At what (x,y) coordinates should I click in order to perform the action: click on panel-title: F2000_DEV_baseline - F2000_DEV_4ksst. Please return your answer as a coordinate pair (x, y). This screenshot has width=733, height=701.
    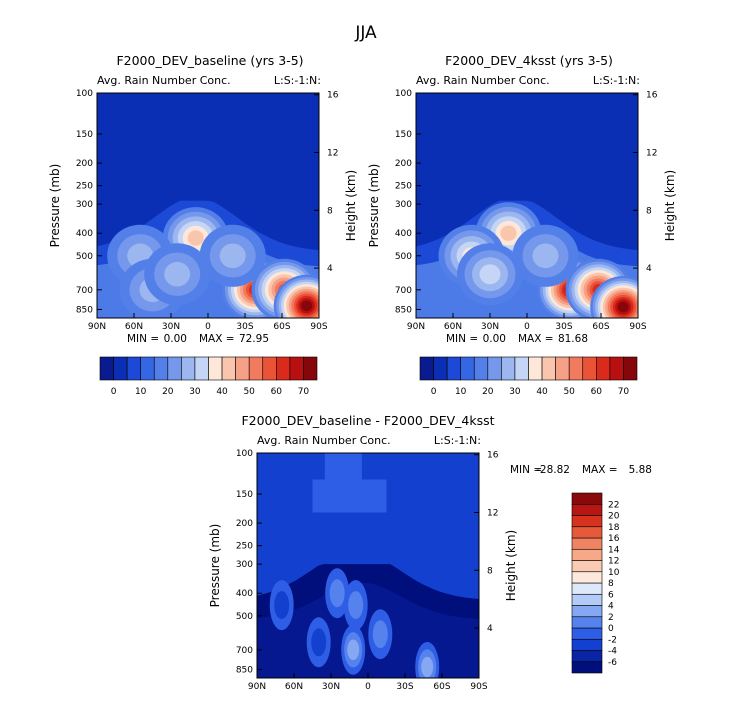
    Looking at the image, I should click on (367, 420).